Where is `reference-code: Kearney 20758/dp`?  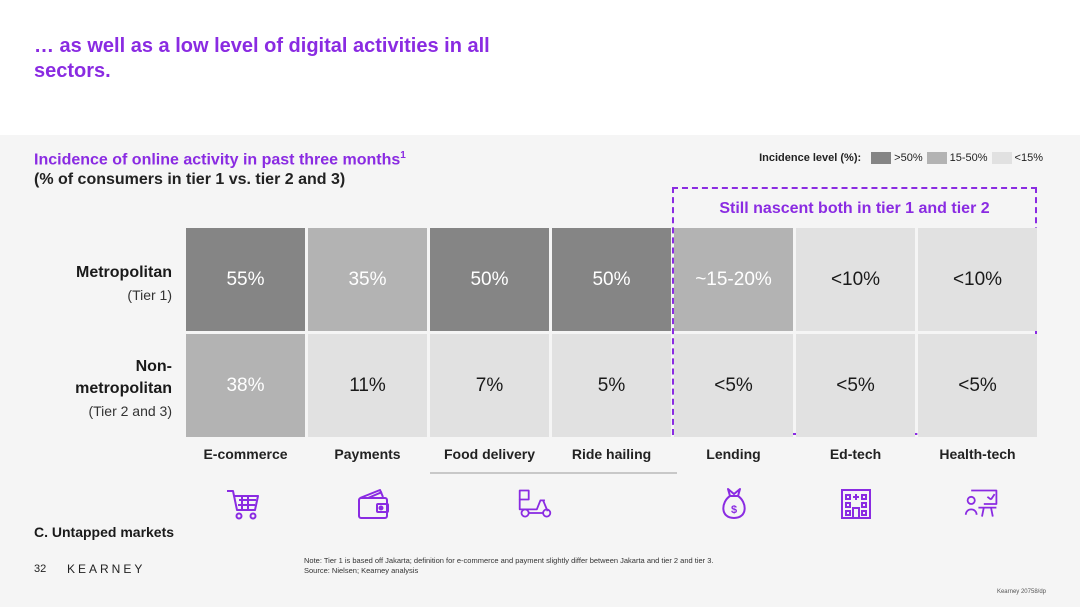
reference-code: Kearney 20758/dp is located at coordinates (1021, 592).